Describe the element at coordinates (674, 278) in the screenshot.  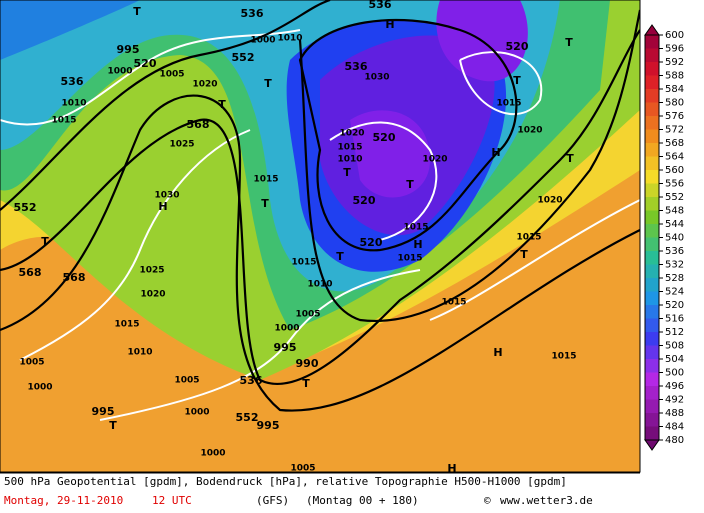
I see `color-bar-label: 528` at that location.